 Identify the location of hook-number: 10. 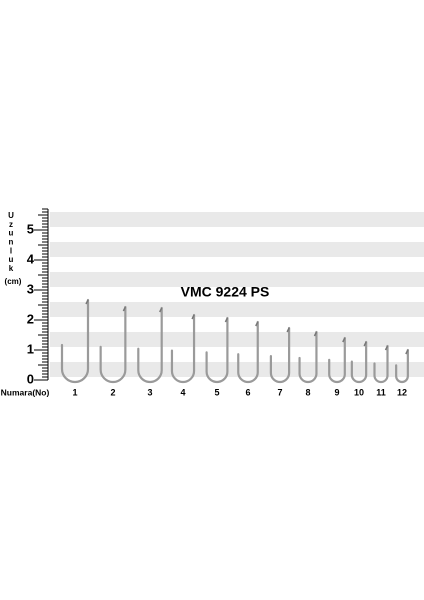
(359, 392).